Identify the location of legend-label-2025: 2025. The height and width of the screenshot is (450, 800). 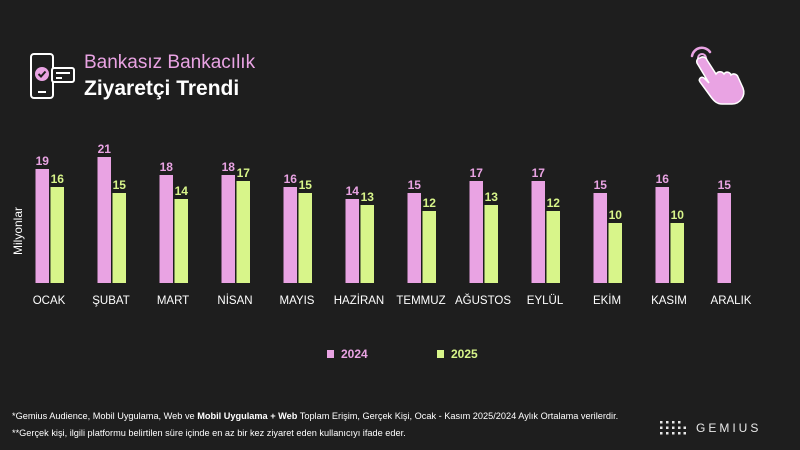
(464, 353).